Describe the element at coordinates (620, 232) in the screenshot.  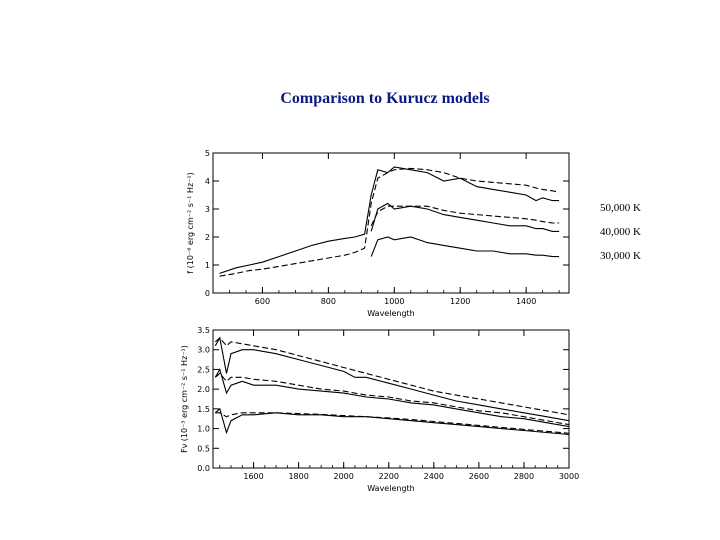
I see `temperature-label: 40,000 K` at that location.